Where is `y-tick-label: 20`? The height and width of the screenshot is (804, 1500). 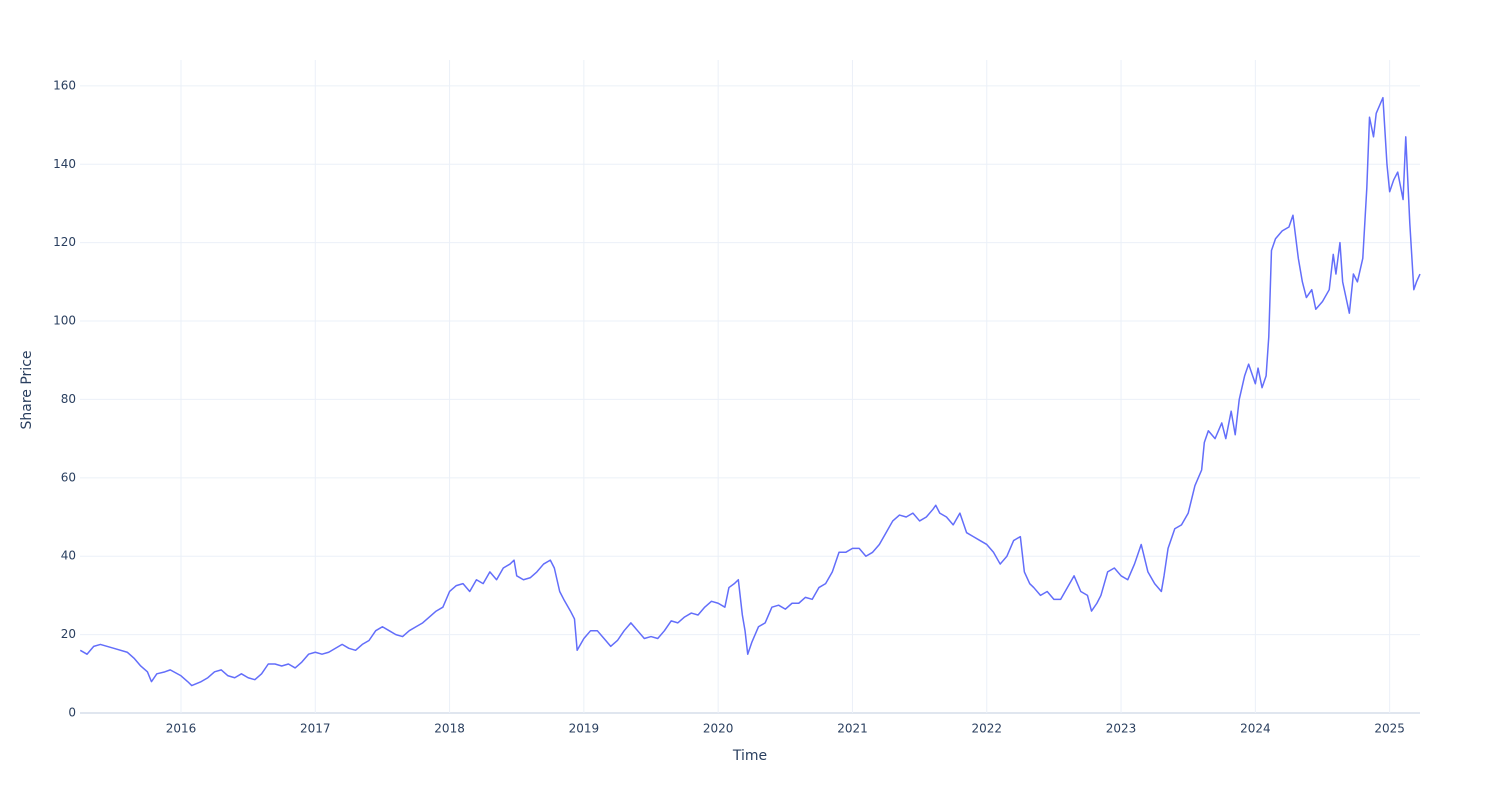 y-tick-label: 20 is located at coordinates (68, 634).